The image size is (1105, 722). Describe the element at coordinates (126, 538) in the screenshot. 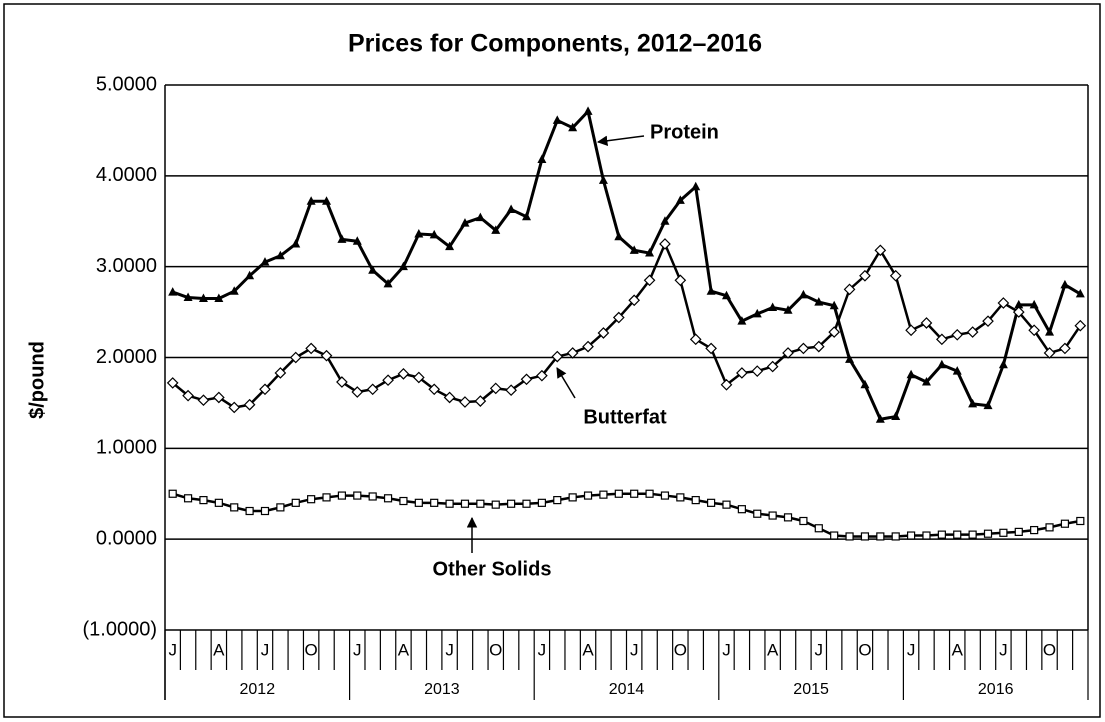

I see `y-tick-label: 0.0000` at that location.